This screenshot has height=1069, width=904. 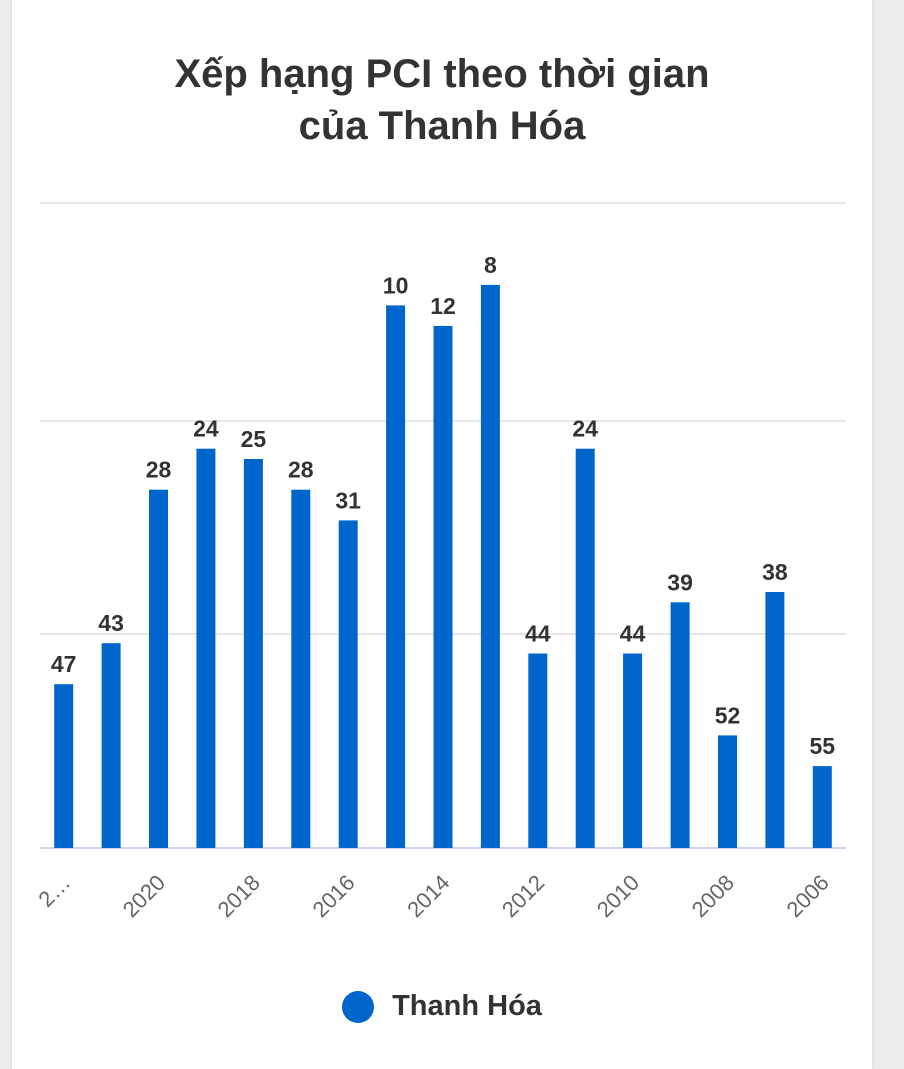 I want to click on x-tick-label: 2020, so click(x=144, y=896).